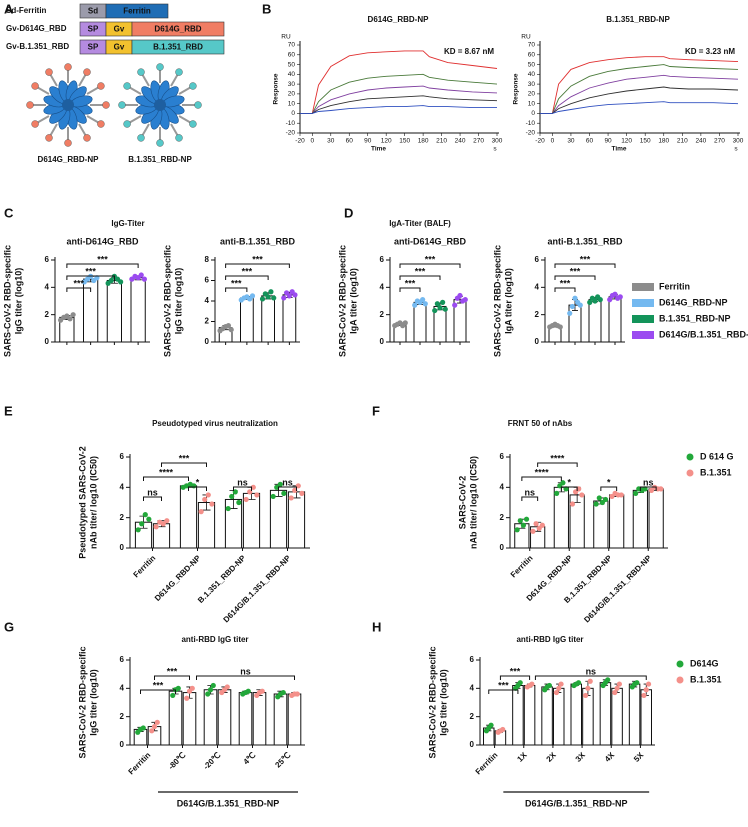 The height and width of the screenshot is (827, 748). I want to click on x-tick-label: 3X, so click(581, 757).